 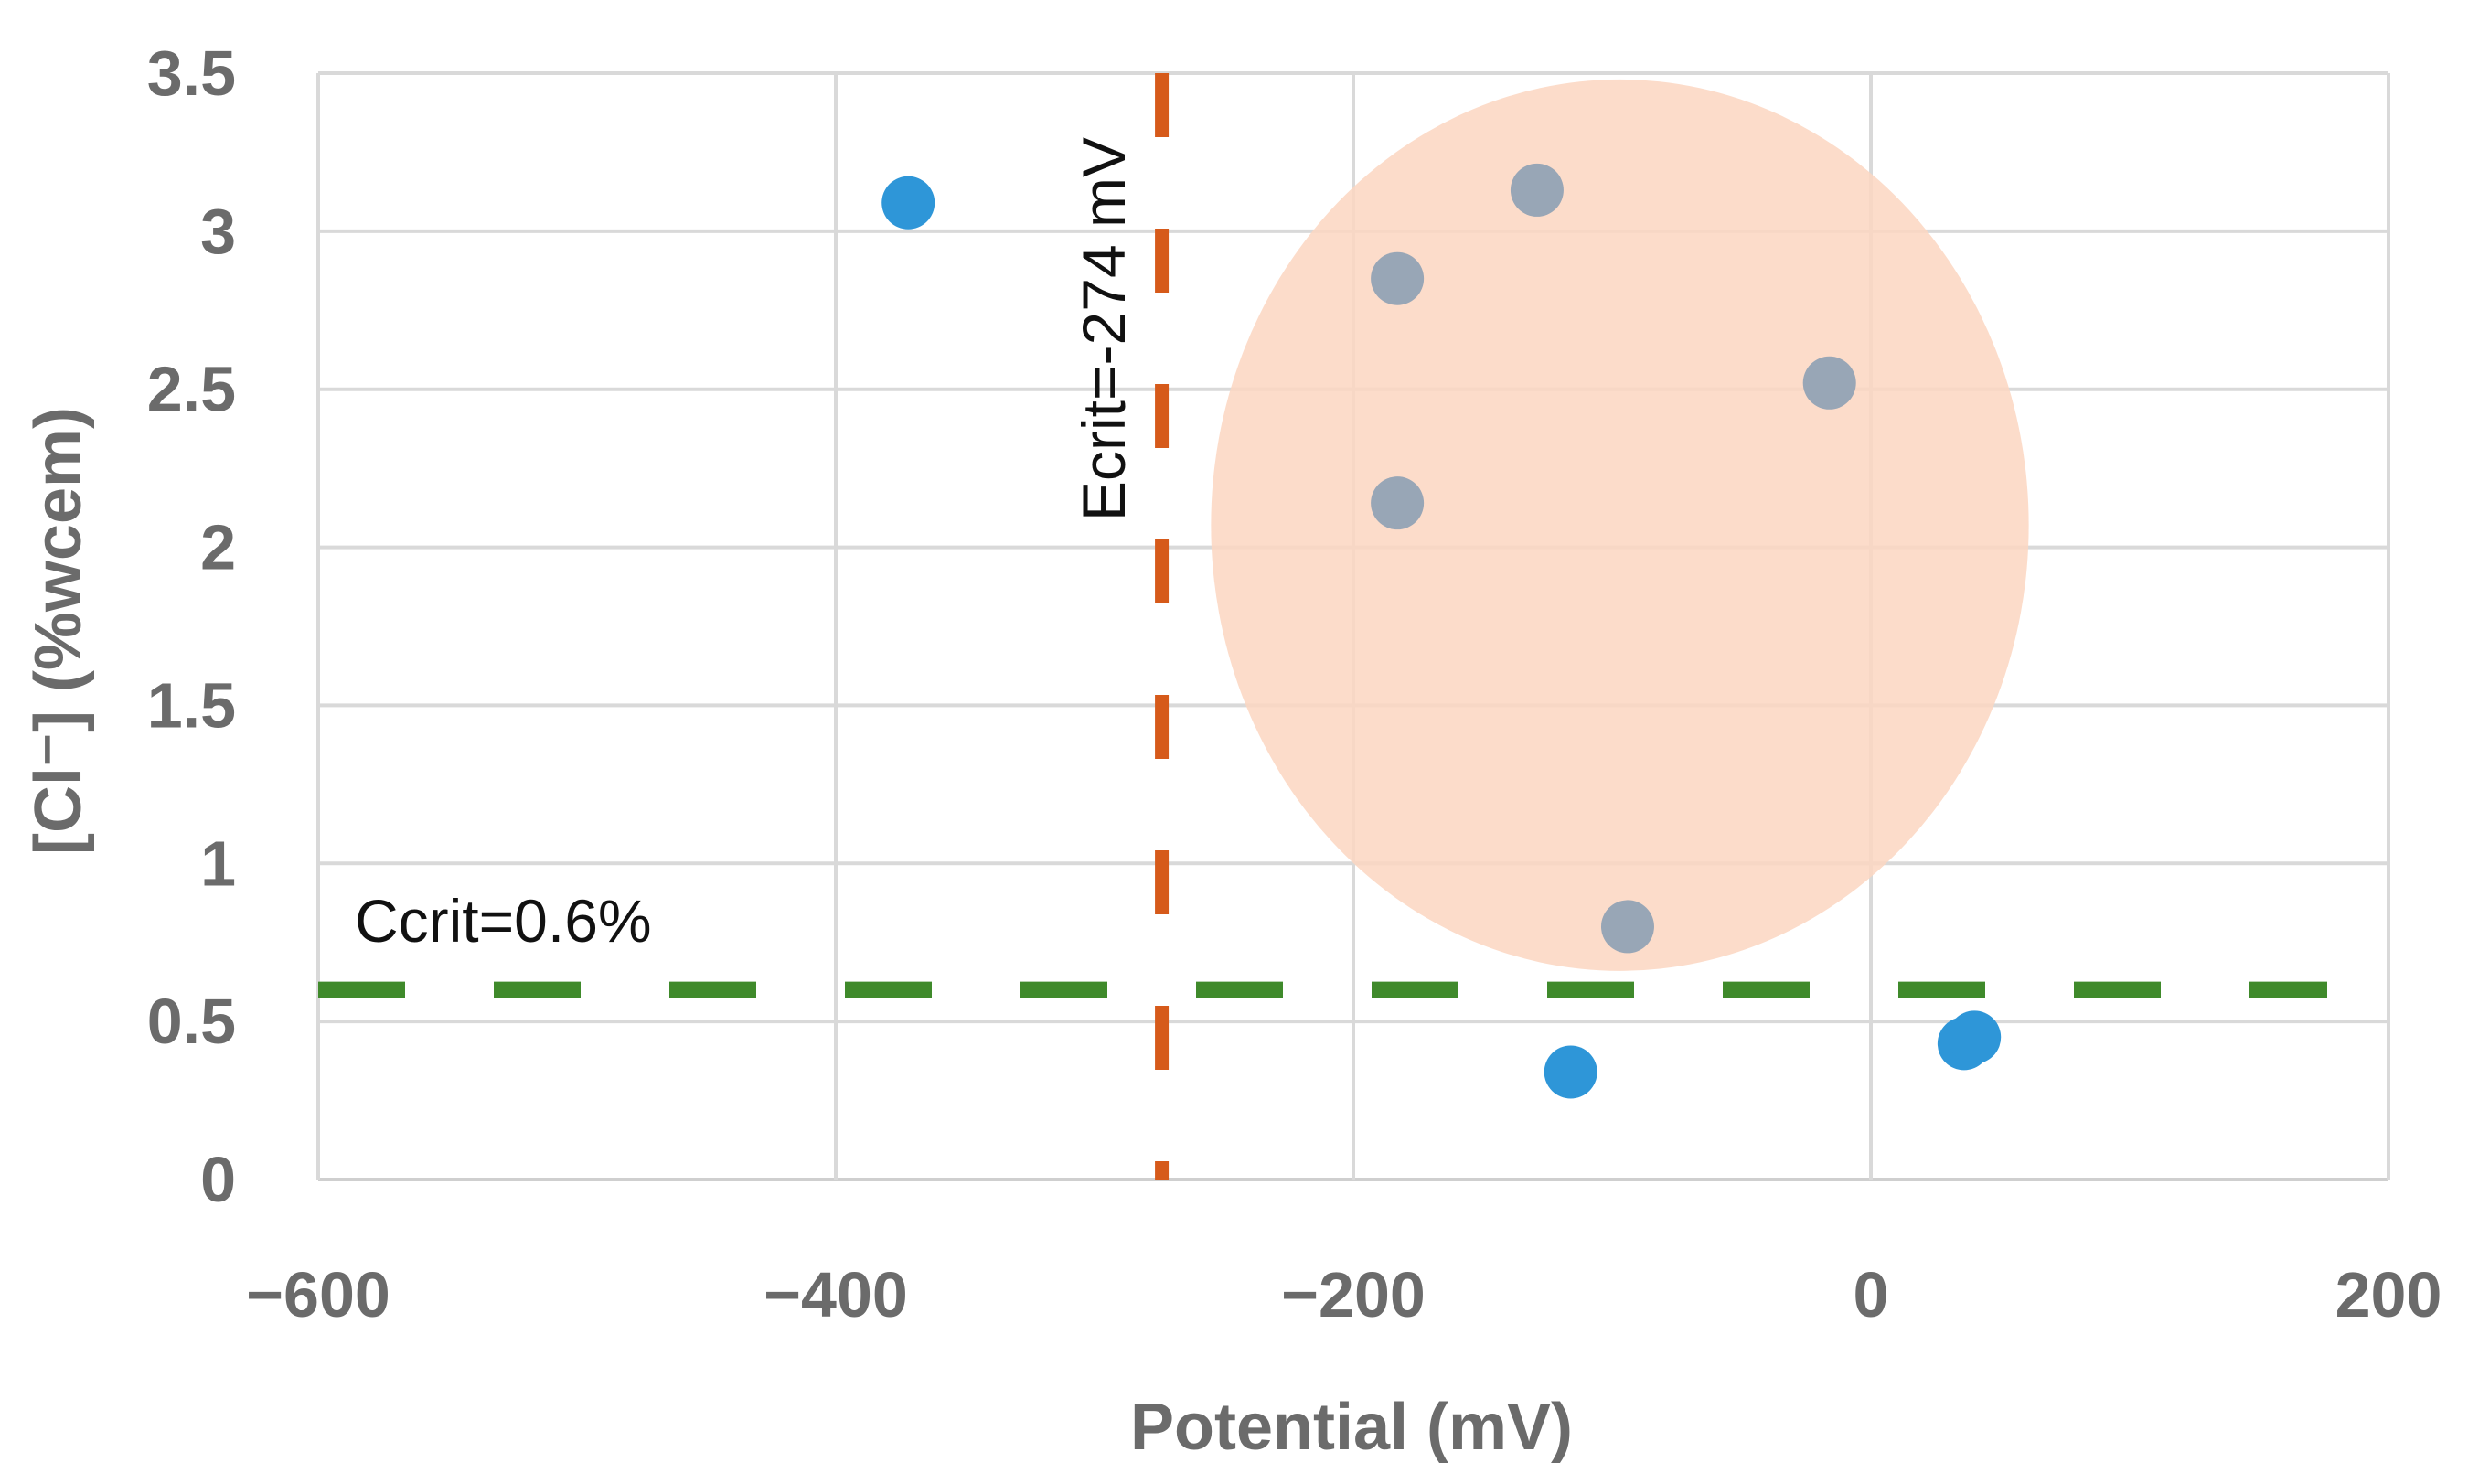 I want to click on y-tick-label: 1.5, so click(x=191, y=705).